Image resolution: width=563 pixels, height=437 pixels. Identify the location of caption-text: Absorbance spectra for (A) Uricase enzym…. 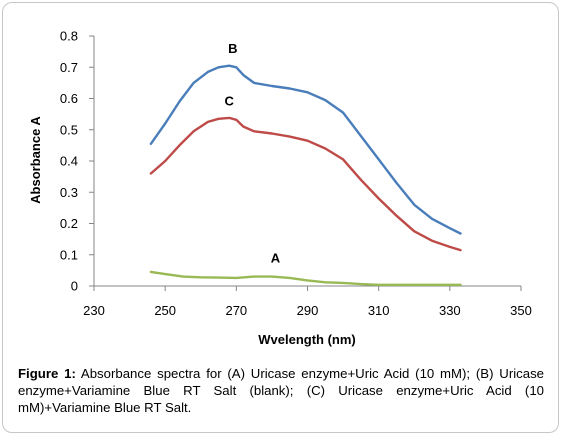
(281, 390).